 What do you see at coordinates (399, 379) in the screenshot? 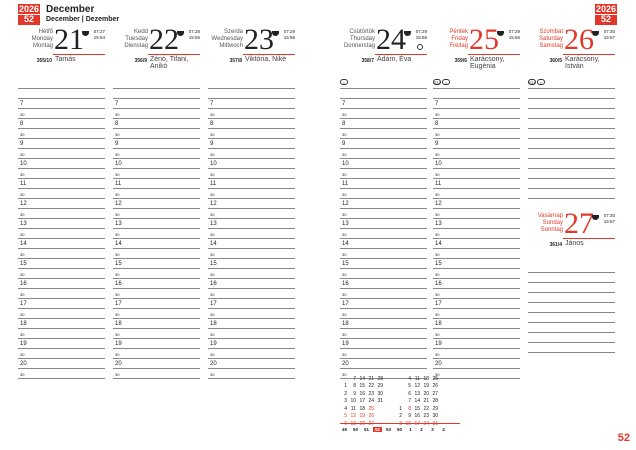
I see `calendar-day` at bounding box center [399, 379].